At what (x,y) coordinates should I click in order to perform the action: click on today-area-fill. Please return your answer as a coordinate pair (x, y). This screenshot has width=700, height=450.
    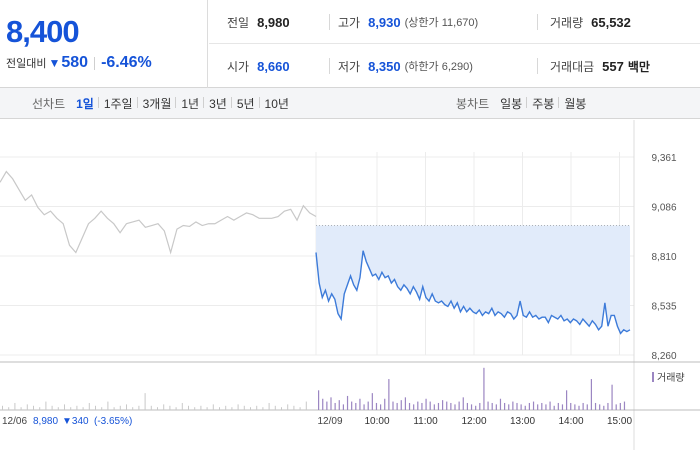
    Looking at the image, I should click on (473, 279).